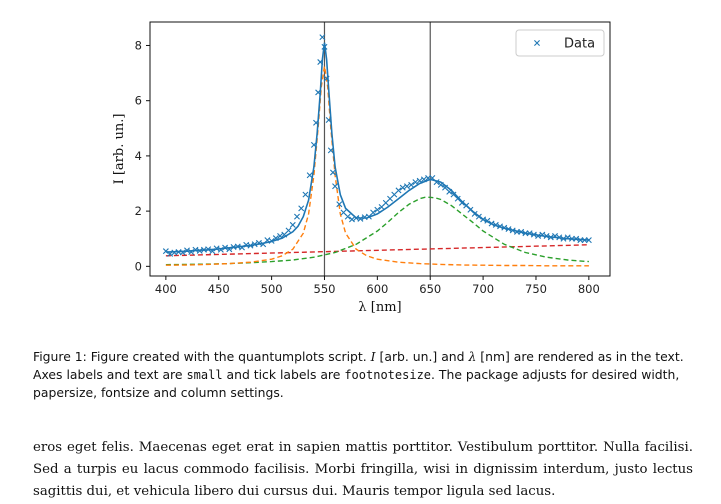  I want to click on x-tick-label: 400, so click(166, 289).